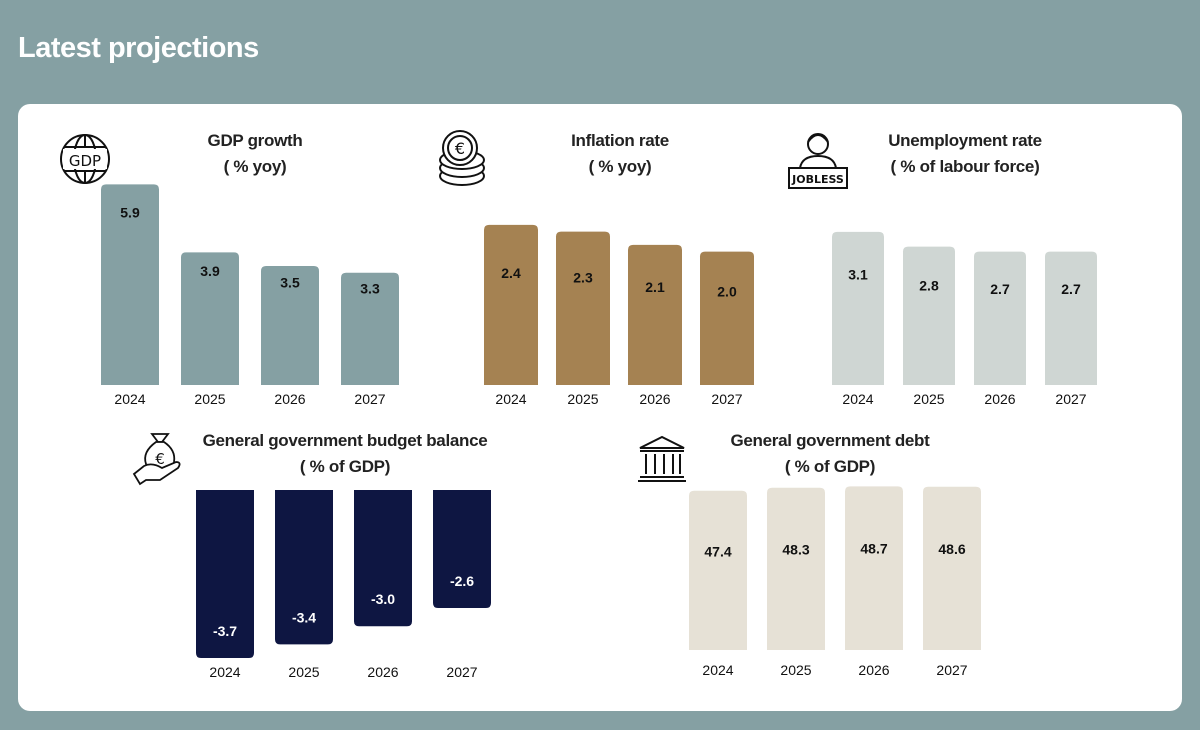 The height and width of the screenshot is (730, 1200). Describe the element at coordinates (965, 166) in the screenshot. I see `subtitle: ( % of labour force)` at that location.